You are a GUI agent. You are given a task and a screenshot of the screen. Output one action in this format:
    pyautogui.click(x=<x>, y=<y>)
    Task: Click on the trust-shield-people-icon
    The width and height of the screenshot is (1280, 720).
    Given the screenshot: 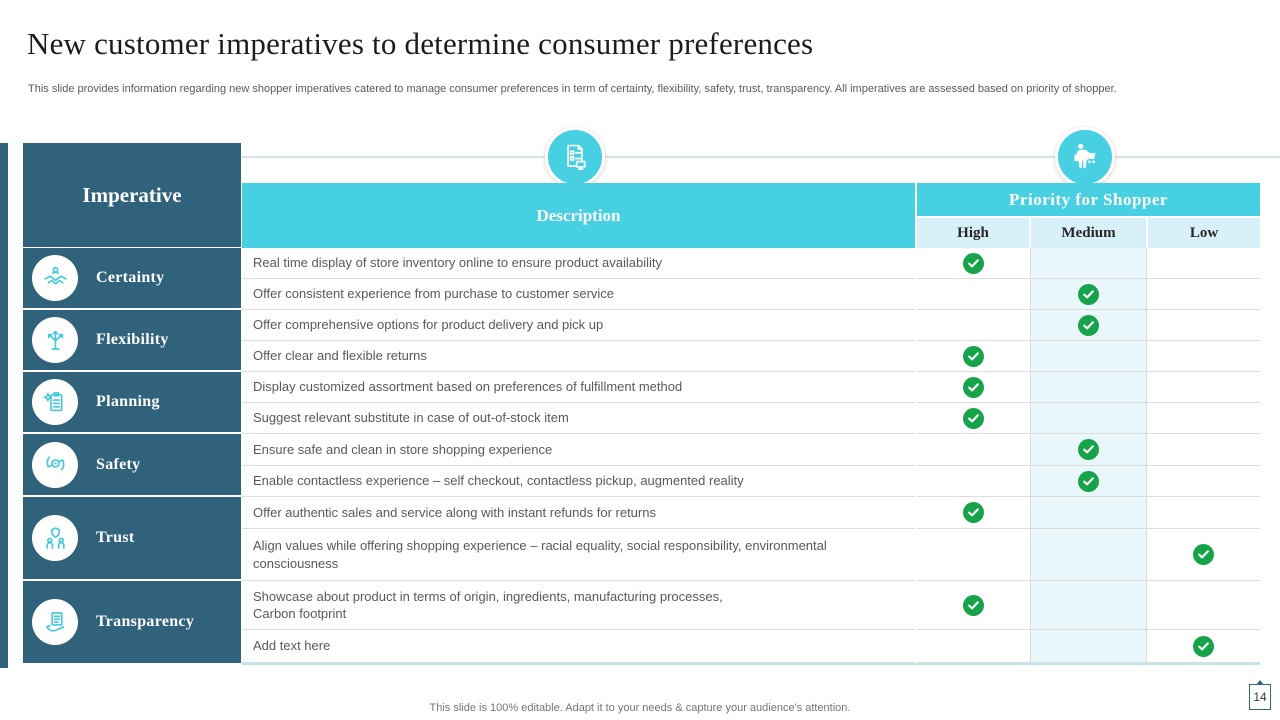 What is the action you would take?
    pyautogui.click(x=55, y=538)
    